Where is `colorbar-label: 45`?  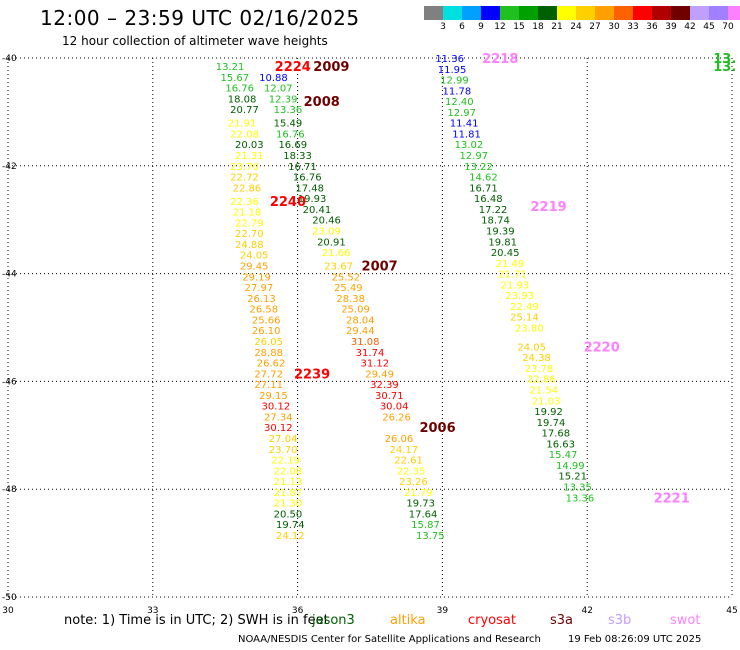
colorbar-label: 45 is located at coordinates (709, 27).